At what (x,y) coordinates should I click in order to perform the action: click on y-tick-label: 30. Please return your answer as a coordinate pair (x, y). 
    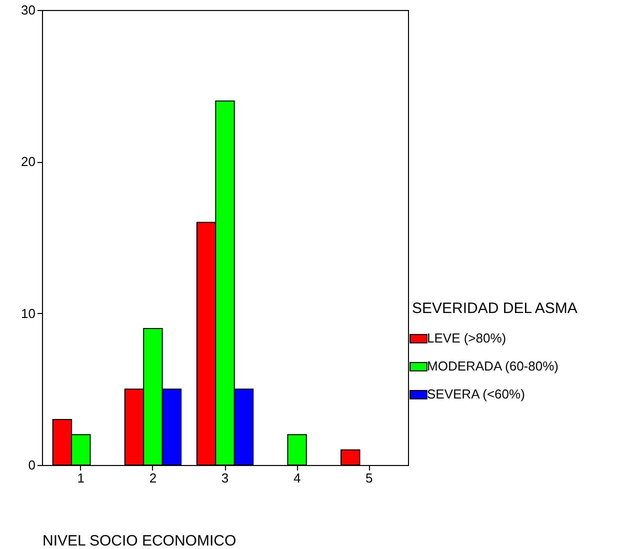
    Looking at the image, I should click on (28, 10).